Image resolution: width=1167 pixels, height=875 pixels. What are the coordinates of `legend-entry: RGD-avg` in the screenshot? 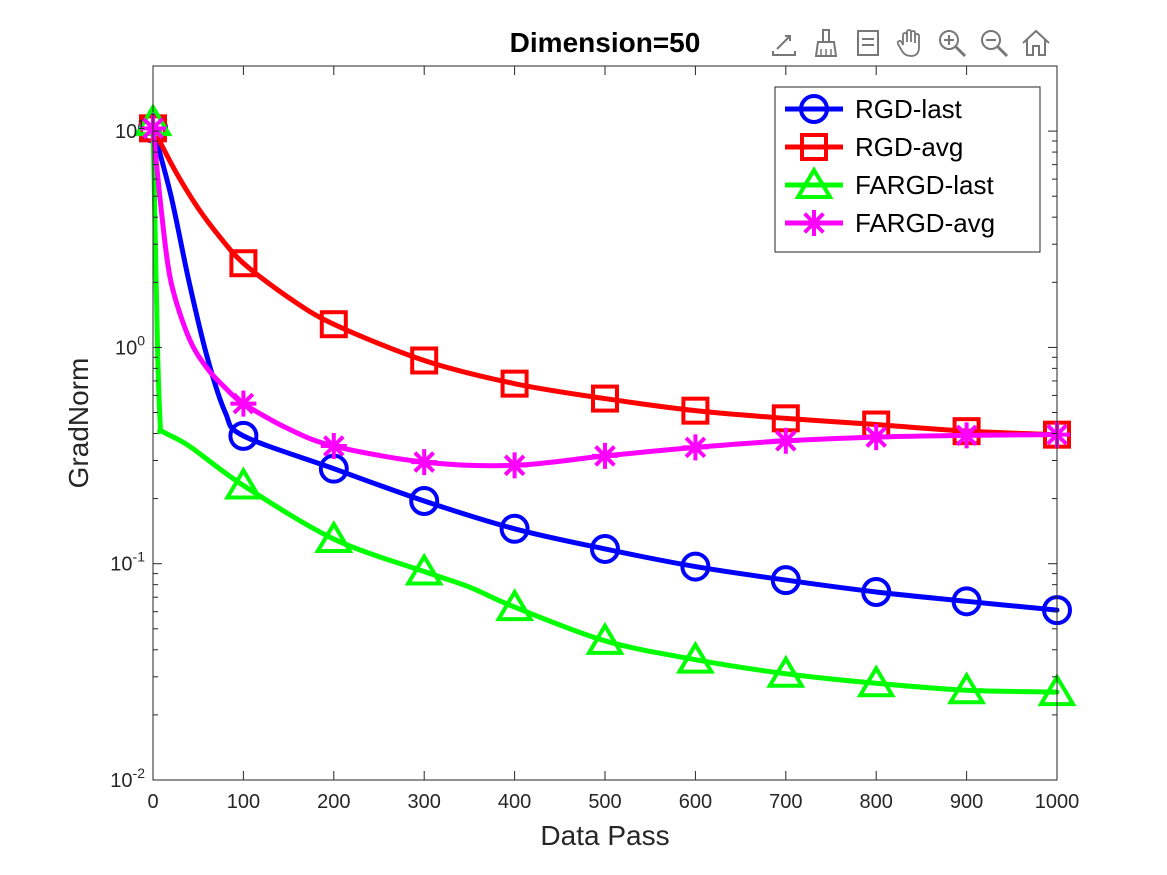 It's located at (874, 147).